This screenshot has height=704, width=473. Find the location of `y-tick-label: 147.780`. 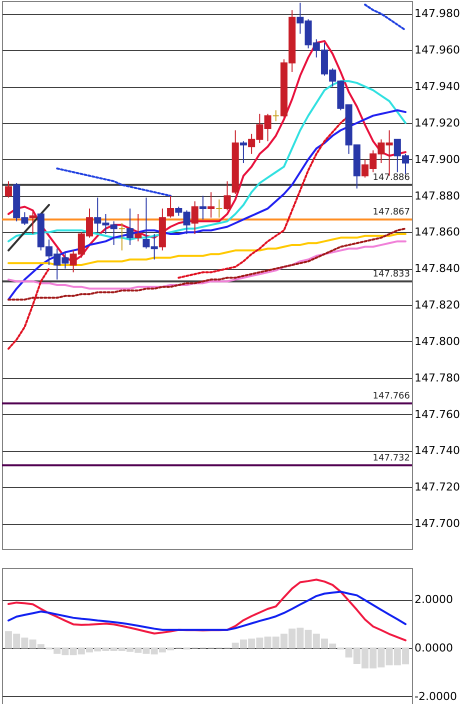

y-tick-label: 147.780 is located at coordinates (437, 377).